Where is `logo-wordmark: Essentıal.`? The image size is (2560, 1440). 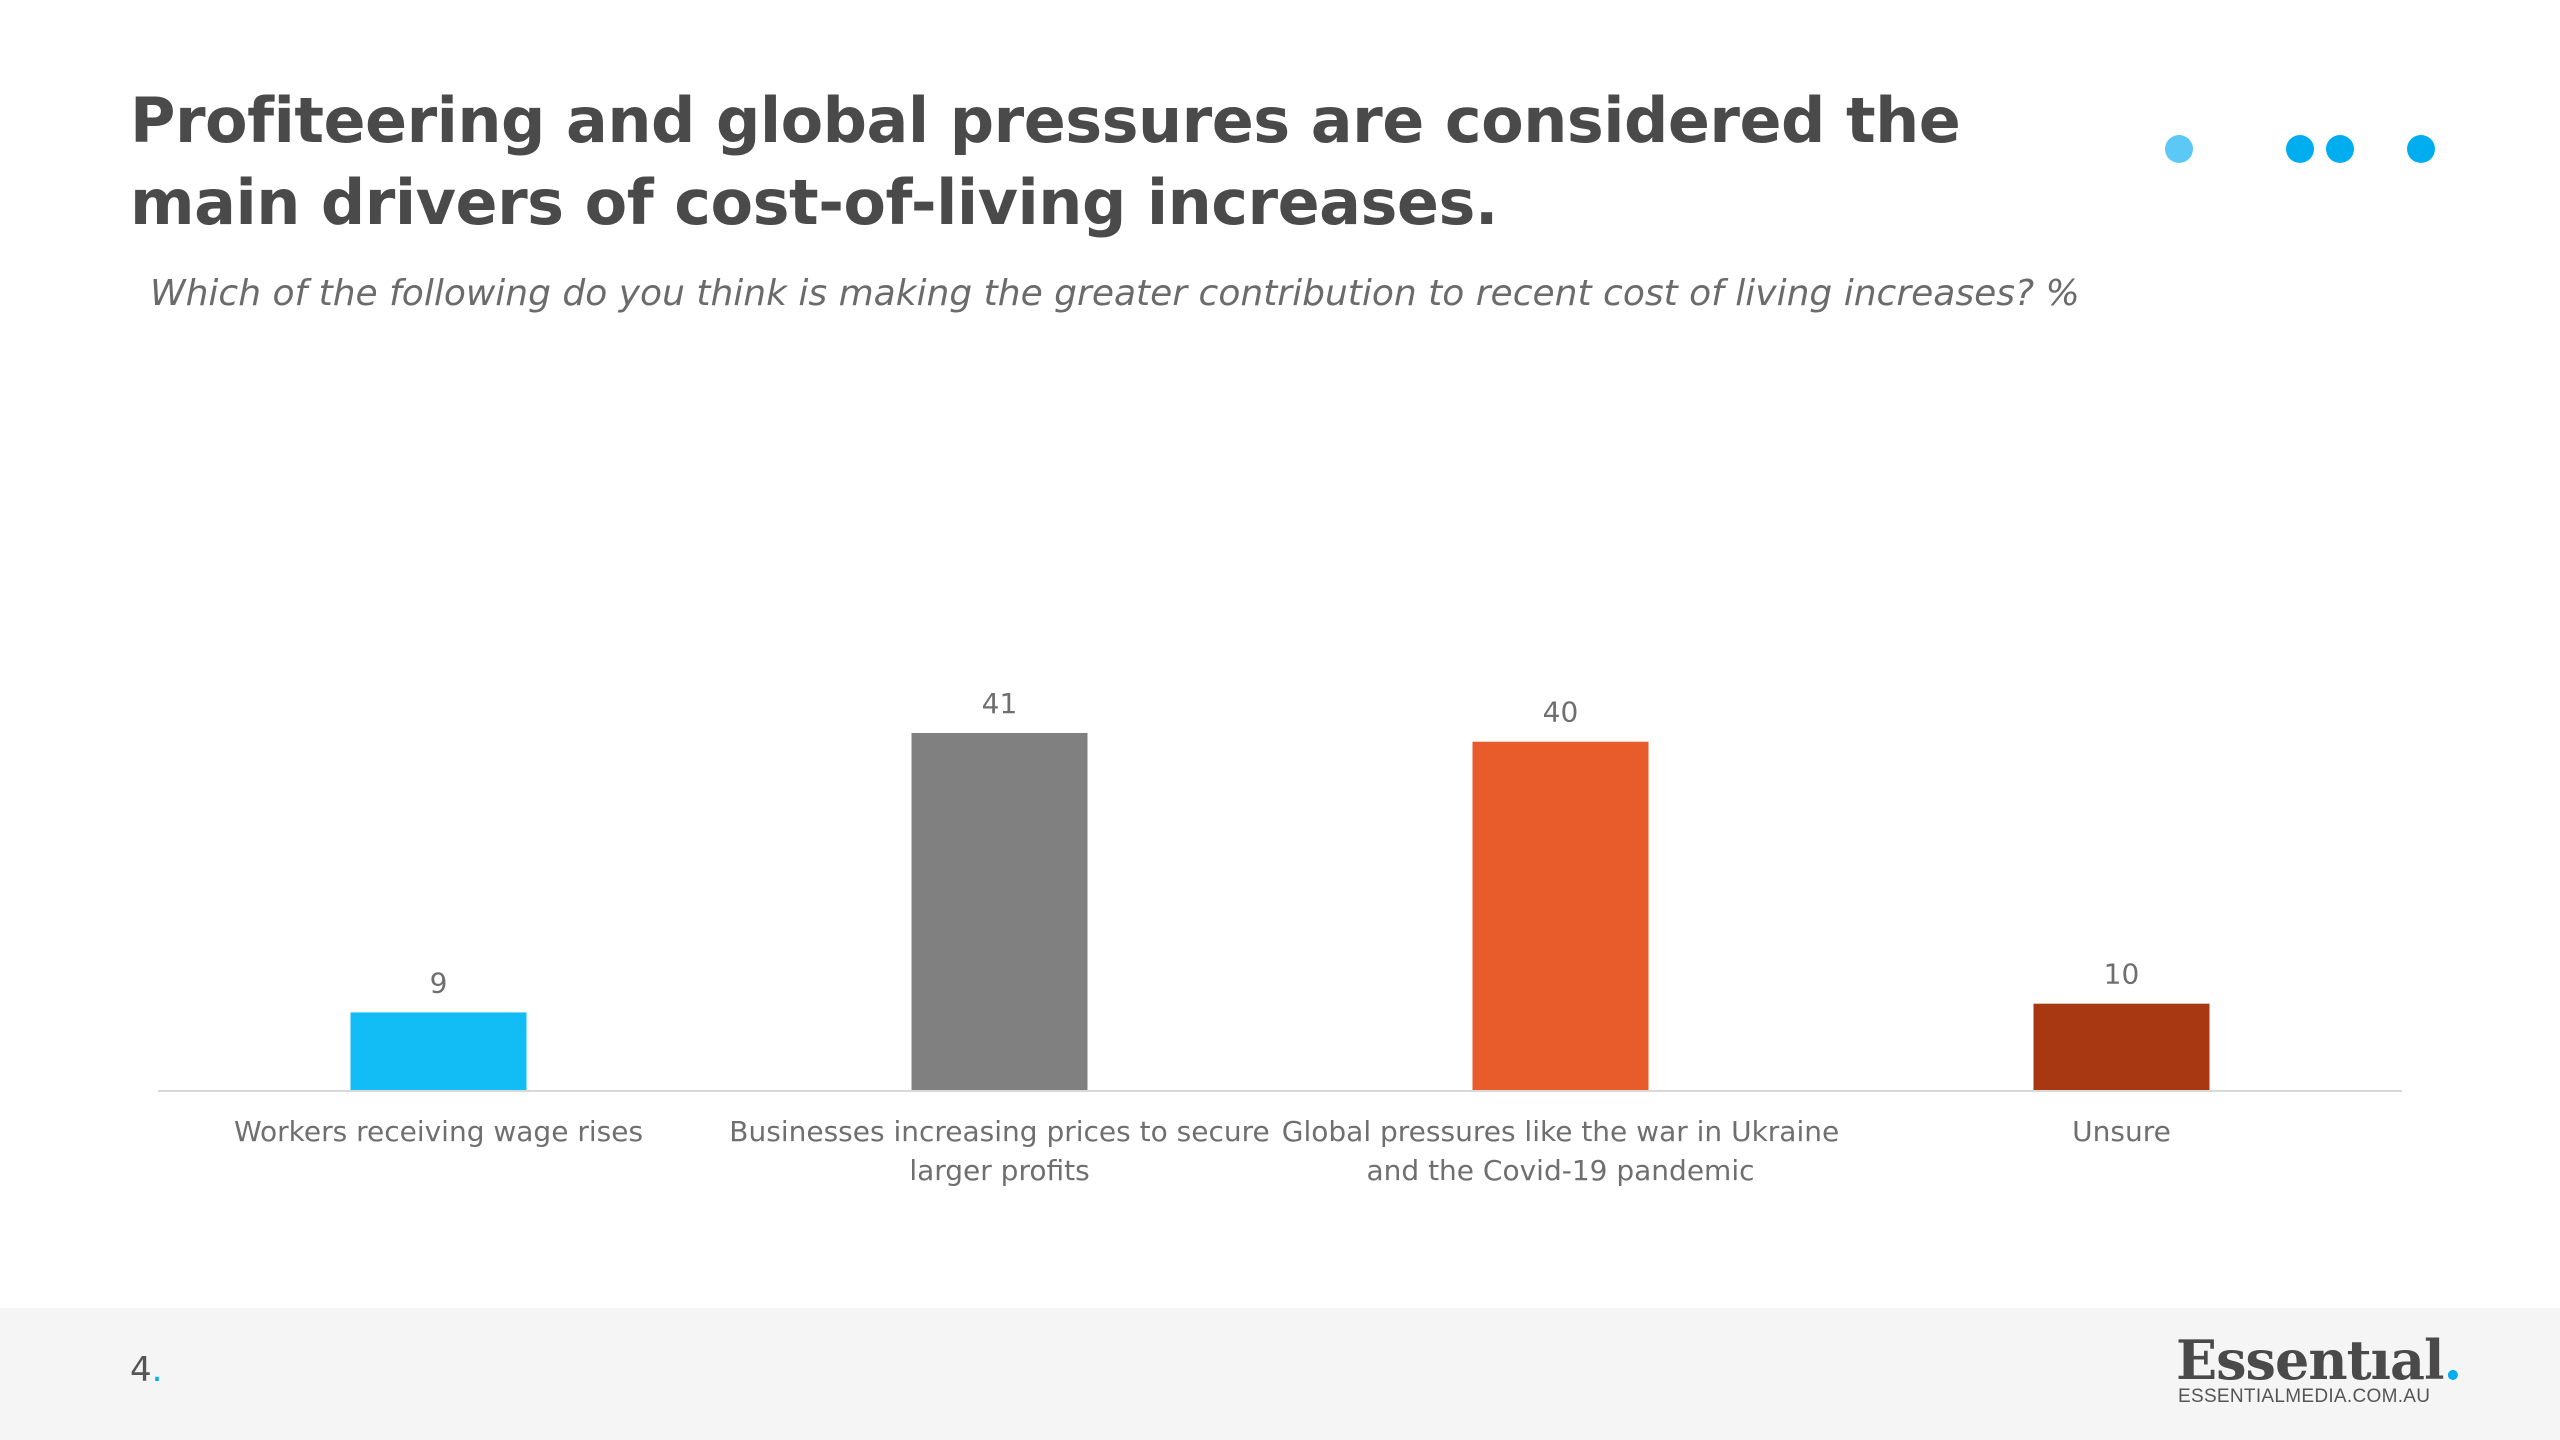
logo-wordmark: Essentıal. is located at coordinates (2319, 1360).